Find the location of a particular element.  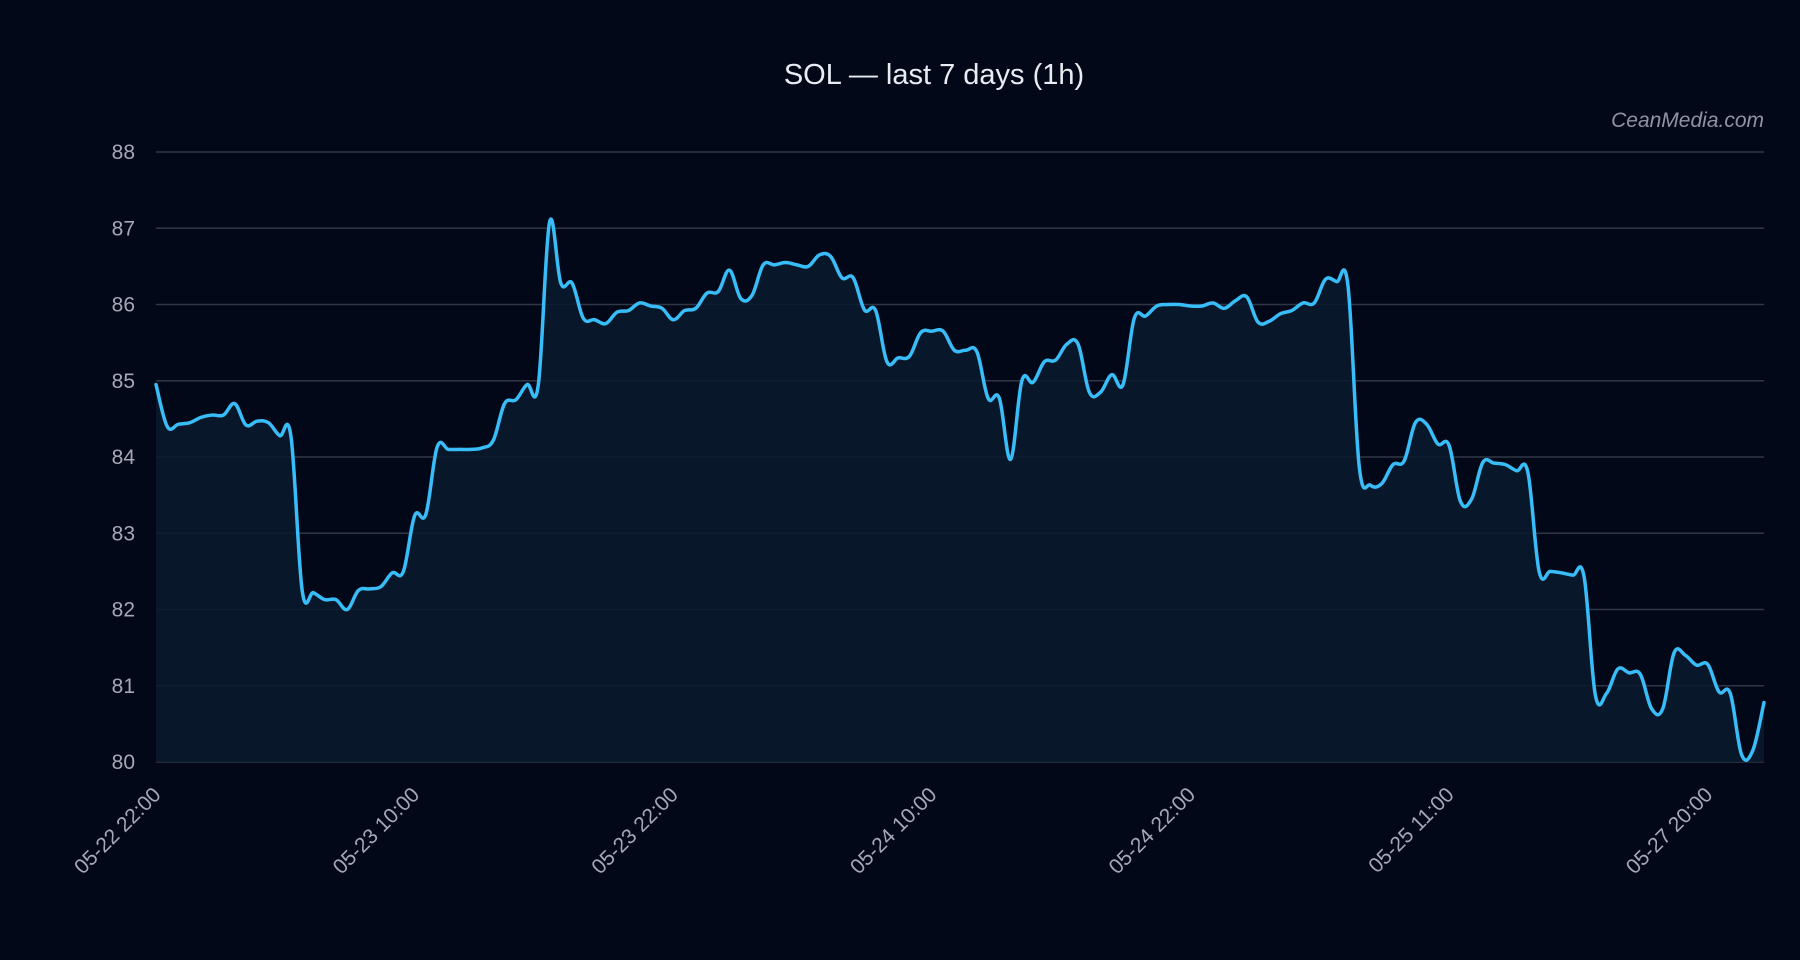

x-tick-label: 05-25 11:00 is located at coordinates (1411, 830).